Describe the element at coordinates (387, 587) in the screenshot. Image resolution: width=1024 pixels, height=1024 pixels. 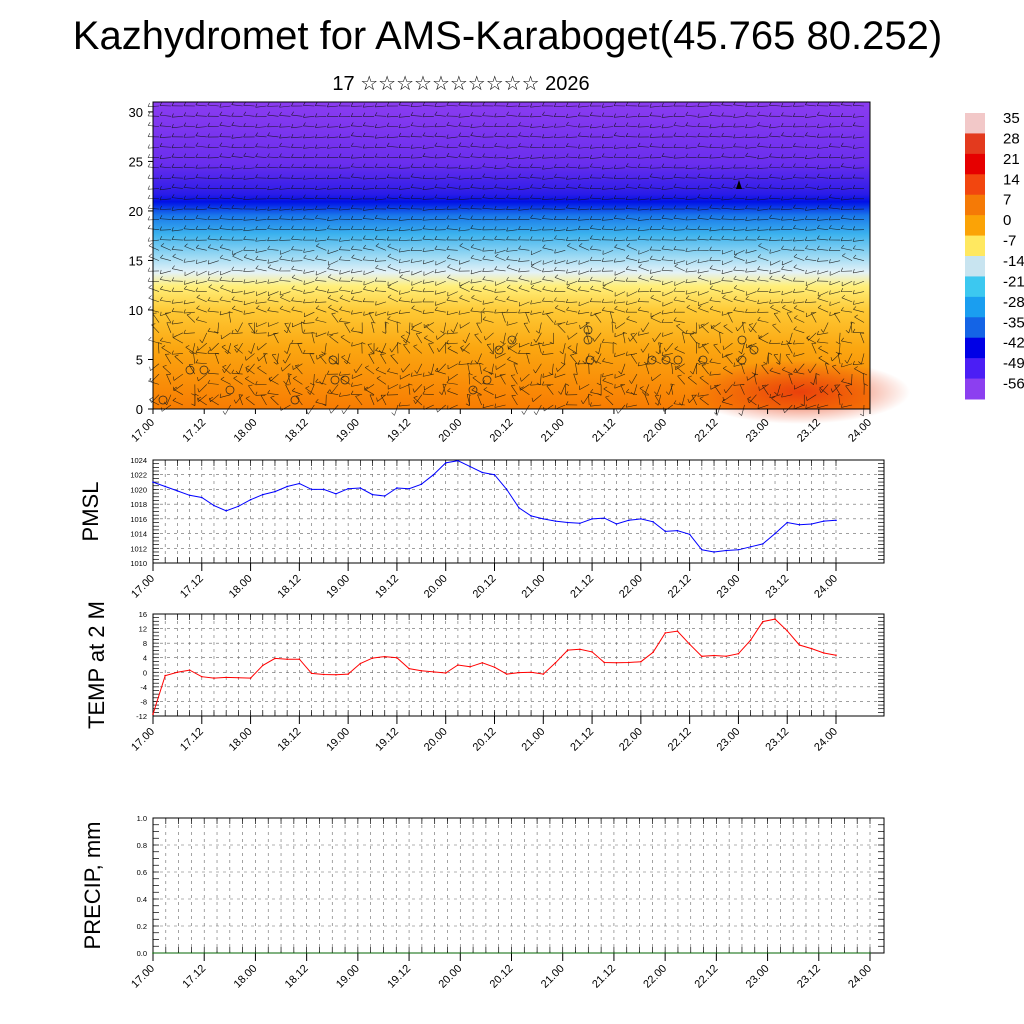
I see `x-tick-label: 19.12` at that location.